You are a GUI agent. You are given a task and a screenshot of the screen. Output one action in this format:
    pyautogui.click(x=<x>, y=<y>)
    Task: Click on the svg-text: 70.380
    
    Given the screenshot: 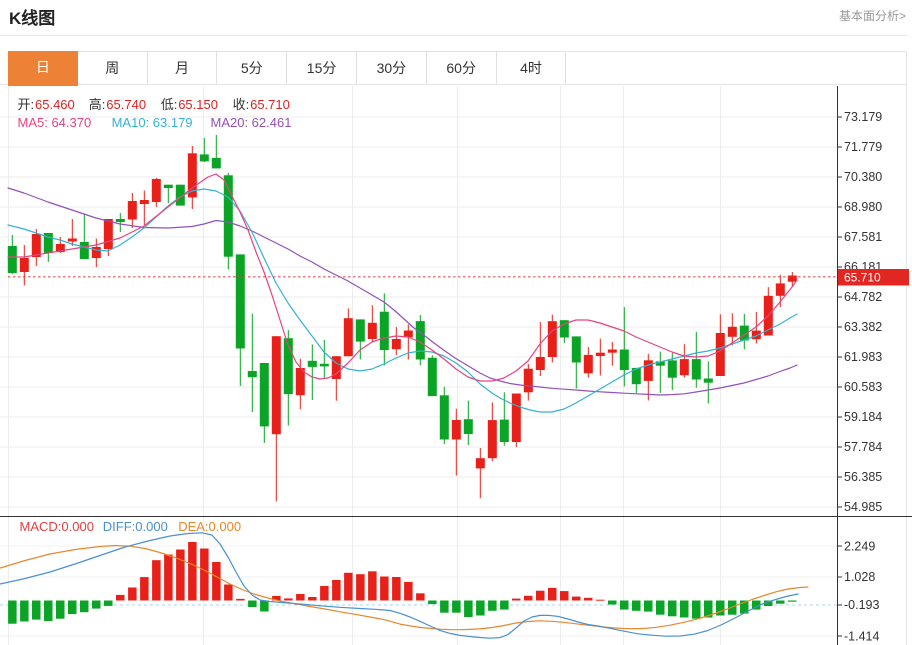 What is the action you would take?
    pyautogui.click(x=863, y=177)
    